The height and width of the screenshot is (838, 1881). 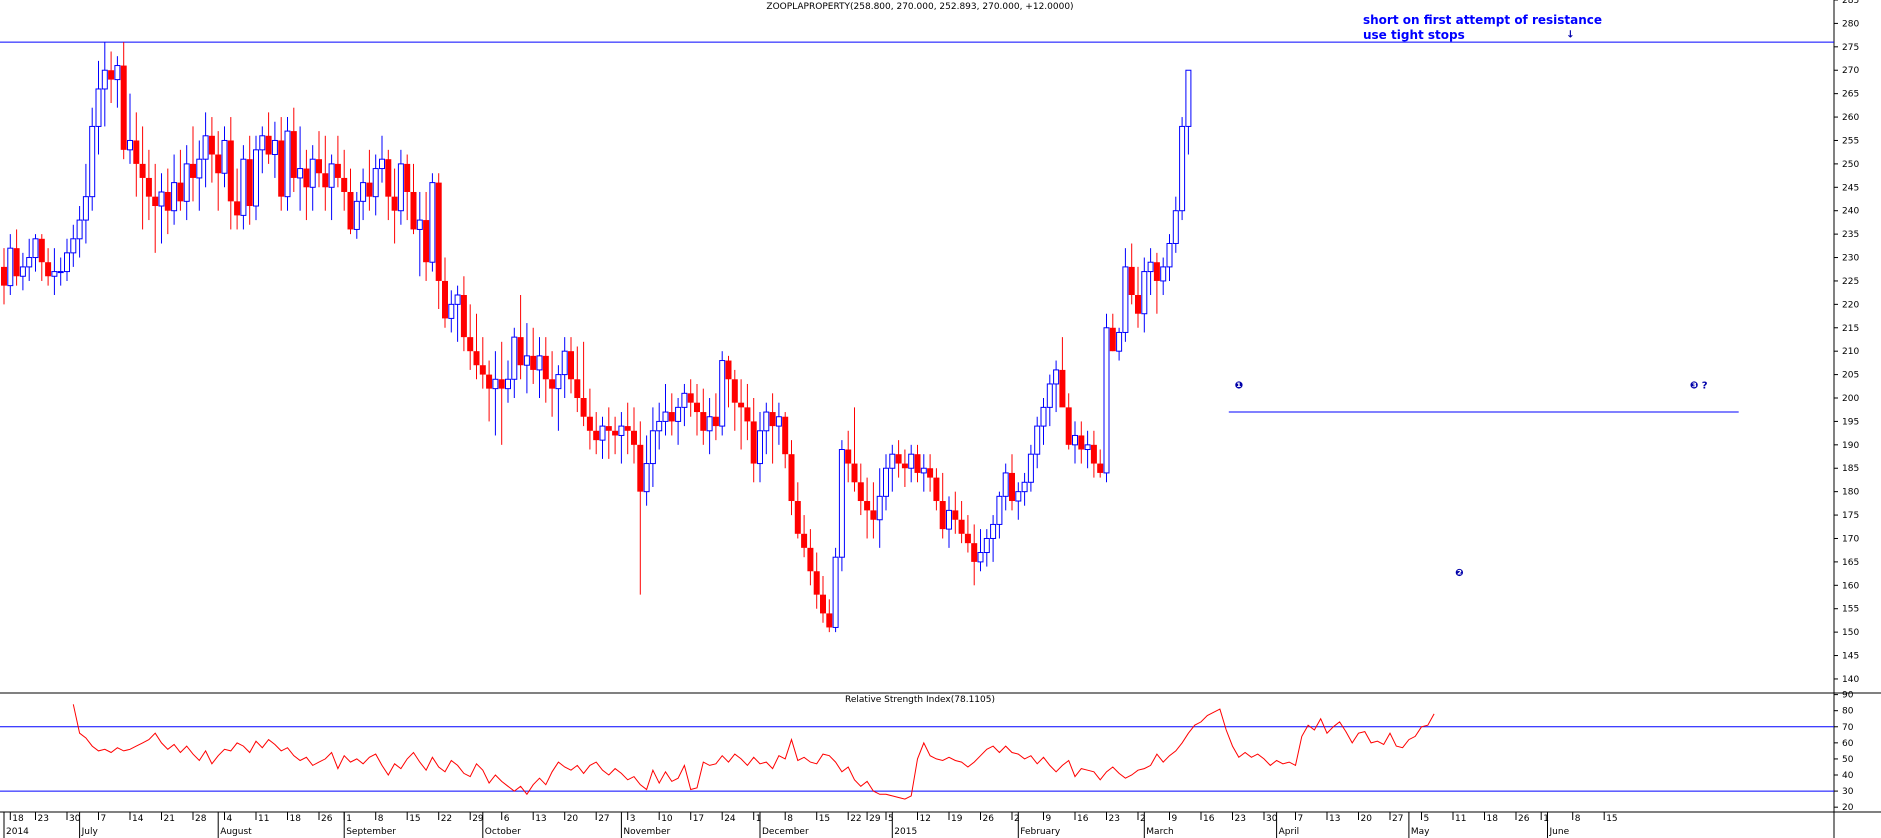 I want to click on date-tick-label: 13, so click(x=540, y=819).